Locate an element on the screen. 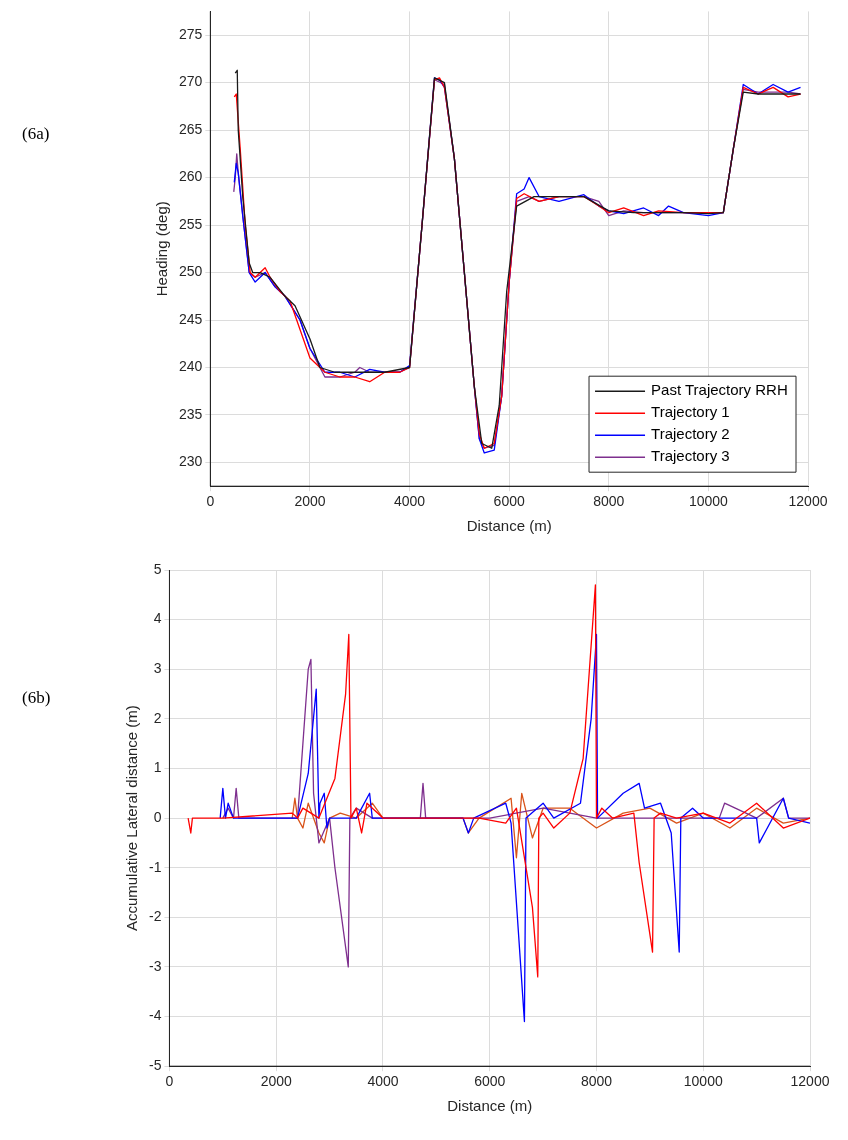  y-tick-label: -3 is located at coordinates (155, 965).